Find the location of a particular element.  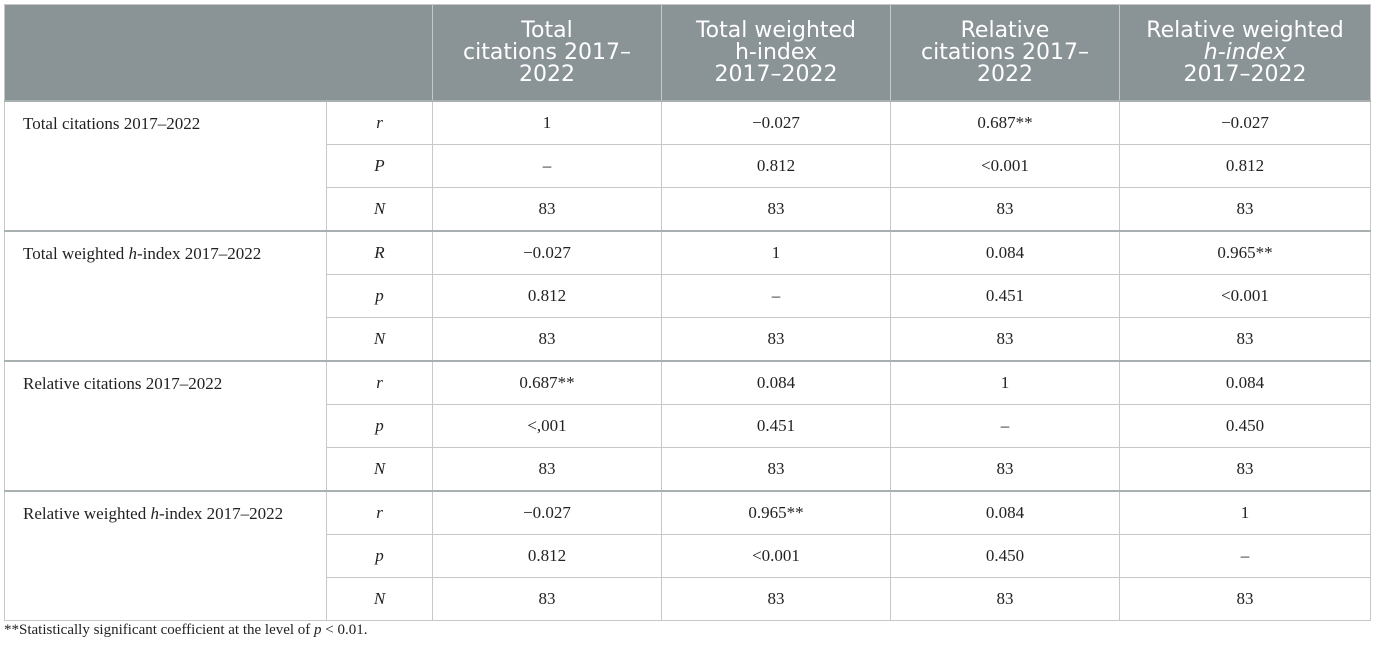

column-header-total-weighted-h-index: Total weighted h-index 2017–2022 is located at coordinates (776, 53).